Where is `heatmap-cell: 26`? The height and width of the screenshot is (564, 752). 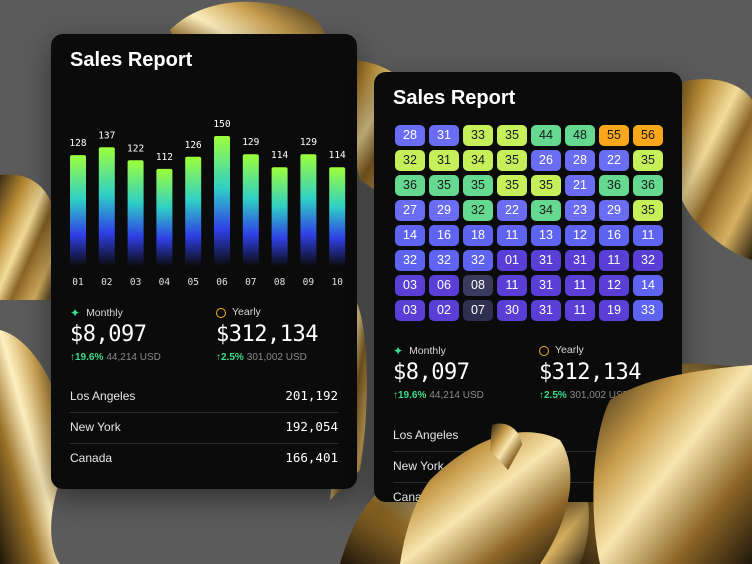
heatmap-cell: 26 is located at coordinates (546, 160).